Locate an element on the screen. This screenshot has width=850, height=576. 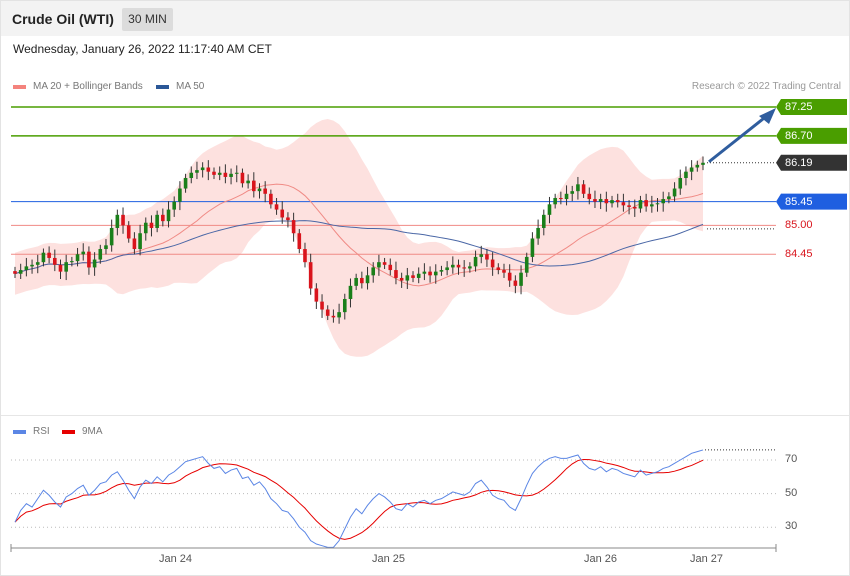
price-tag-bg is located at coordinates (811, 201).